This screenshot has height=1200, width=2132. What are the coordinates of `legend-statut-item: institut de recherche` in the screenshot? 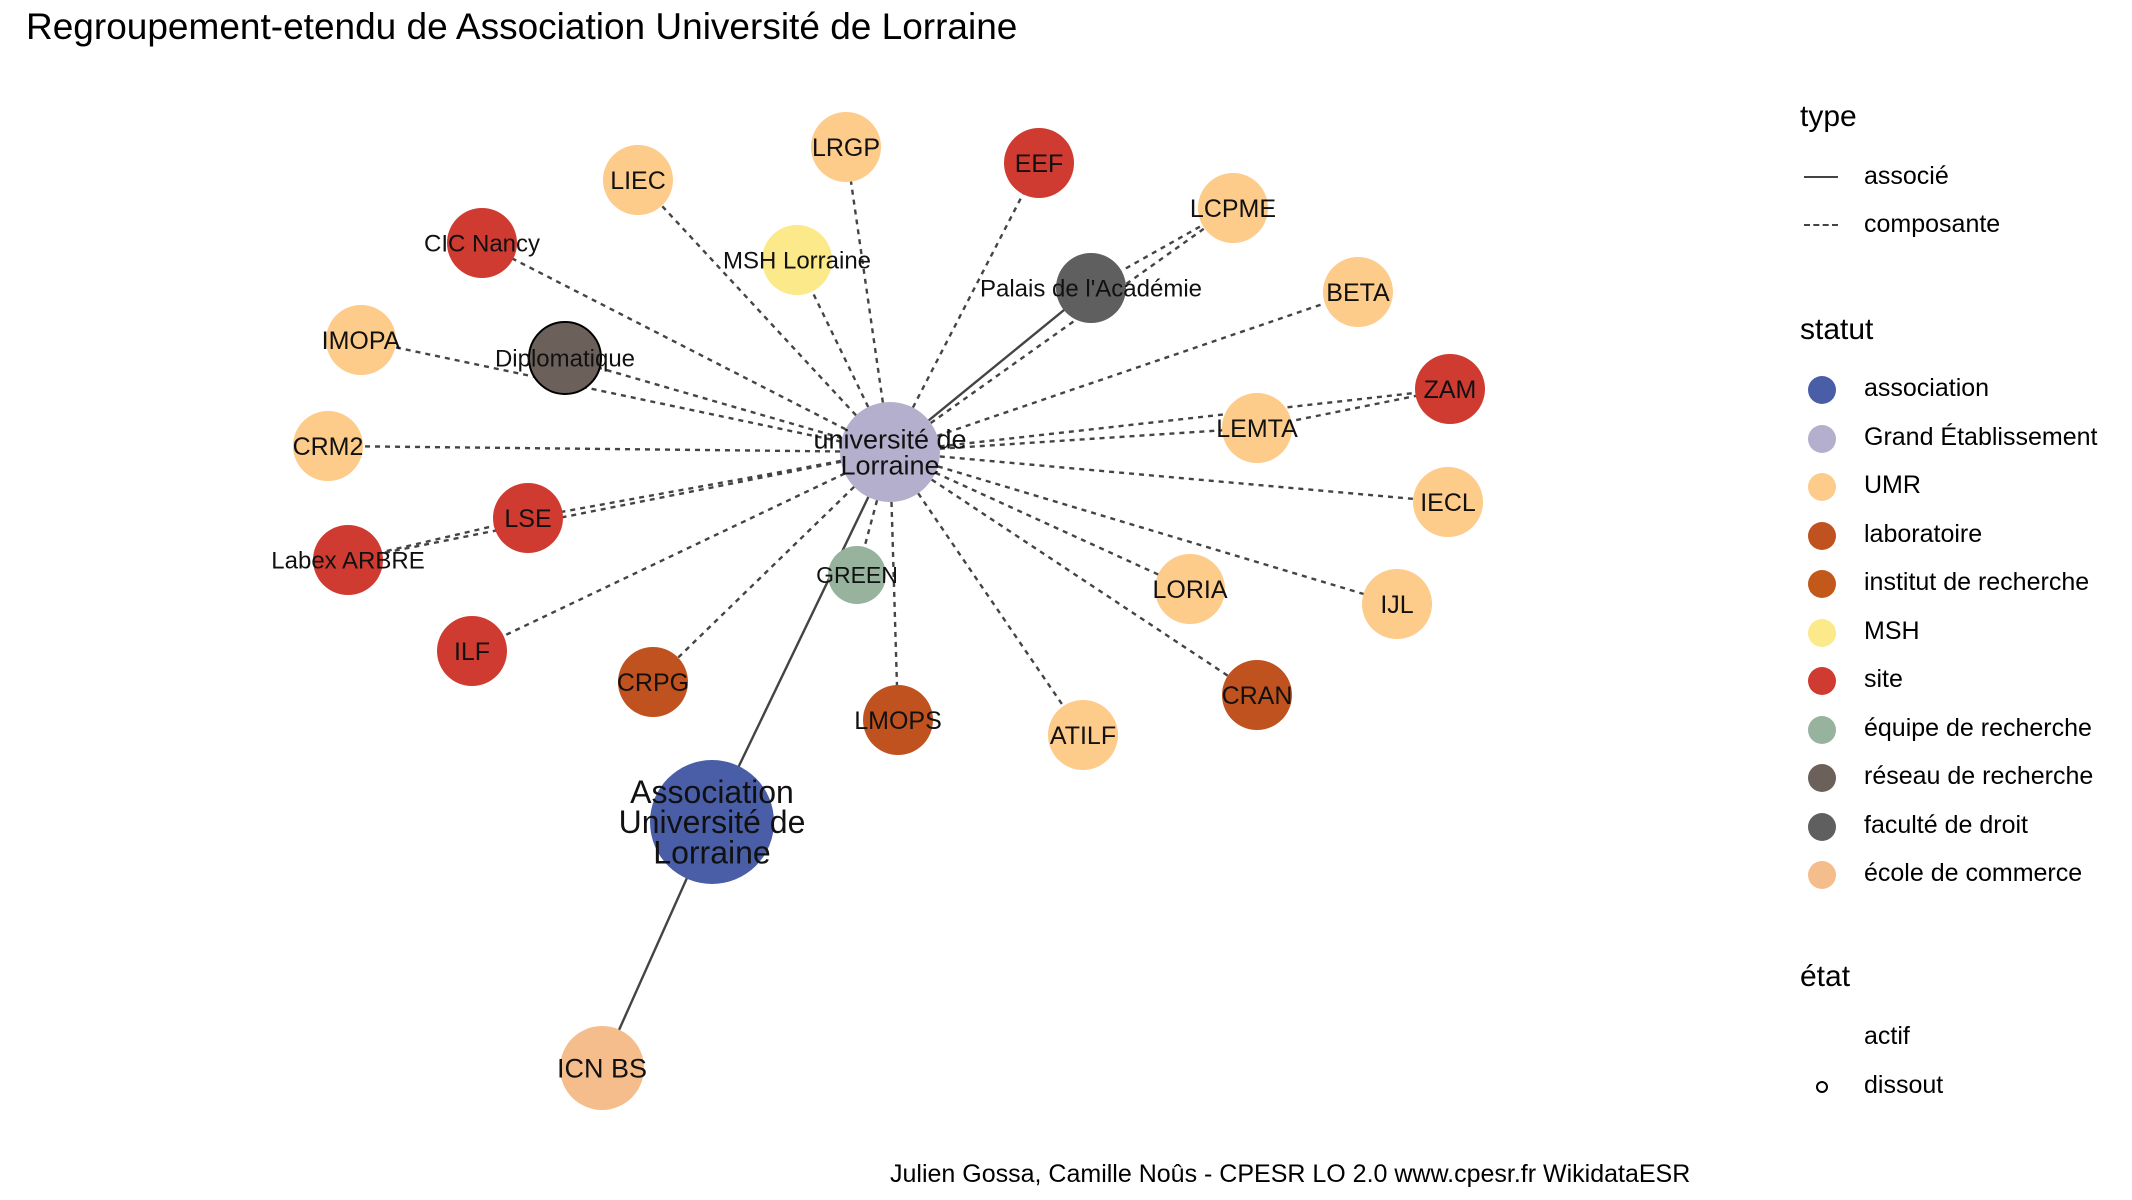 It's located at (1965, 584).